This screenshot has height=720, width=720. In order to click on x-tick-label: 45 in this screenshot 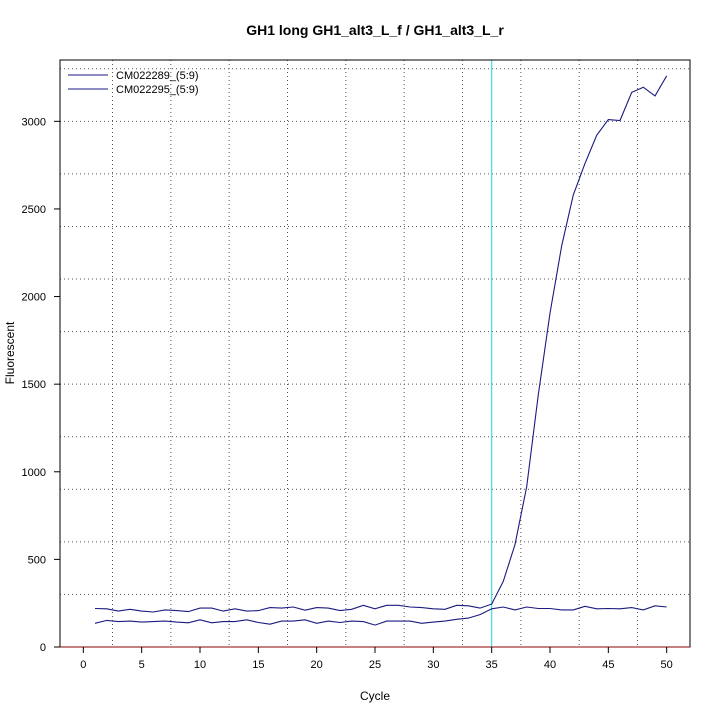, I will do `click(608, 665)`.